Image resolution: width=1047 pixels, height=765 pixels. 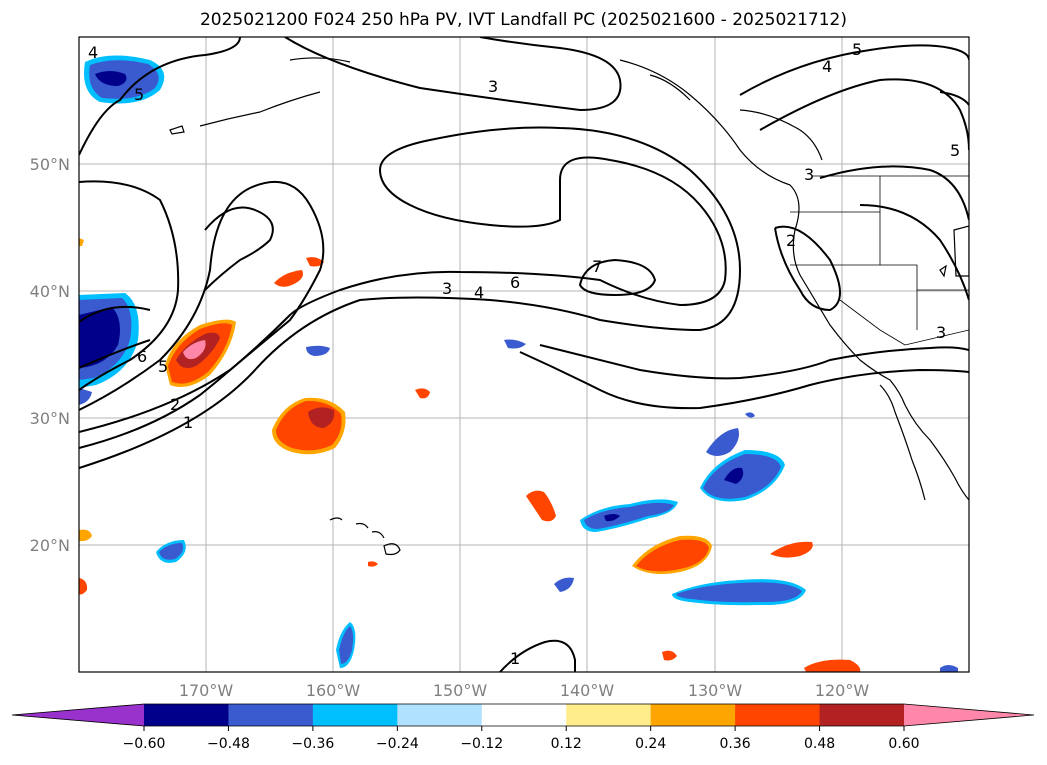 I want to click on lon-label-130w: 130°W, so click(x=715, y=690).